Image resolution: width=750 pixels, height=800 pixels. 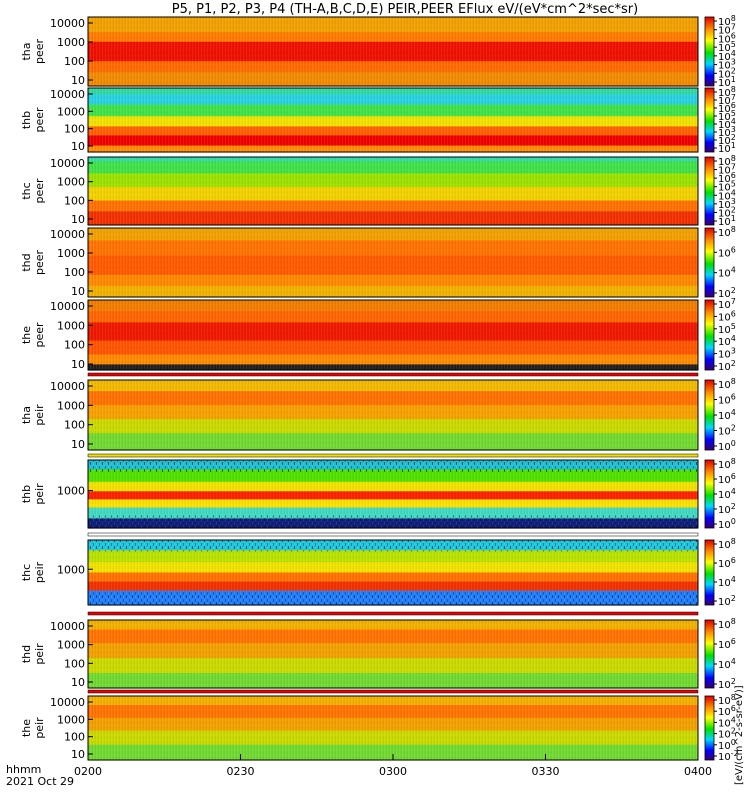 I want to click on panel-tha-peer-ytick-label: 10, so click(x=78, y=80).